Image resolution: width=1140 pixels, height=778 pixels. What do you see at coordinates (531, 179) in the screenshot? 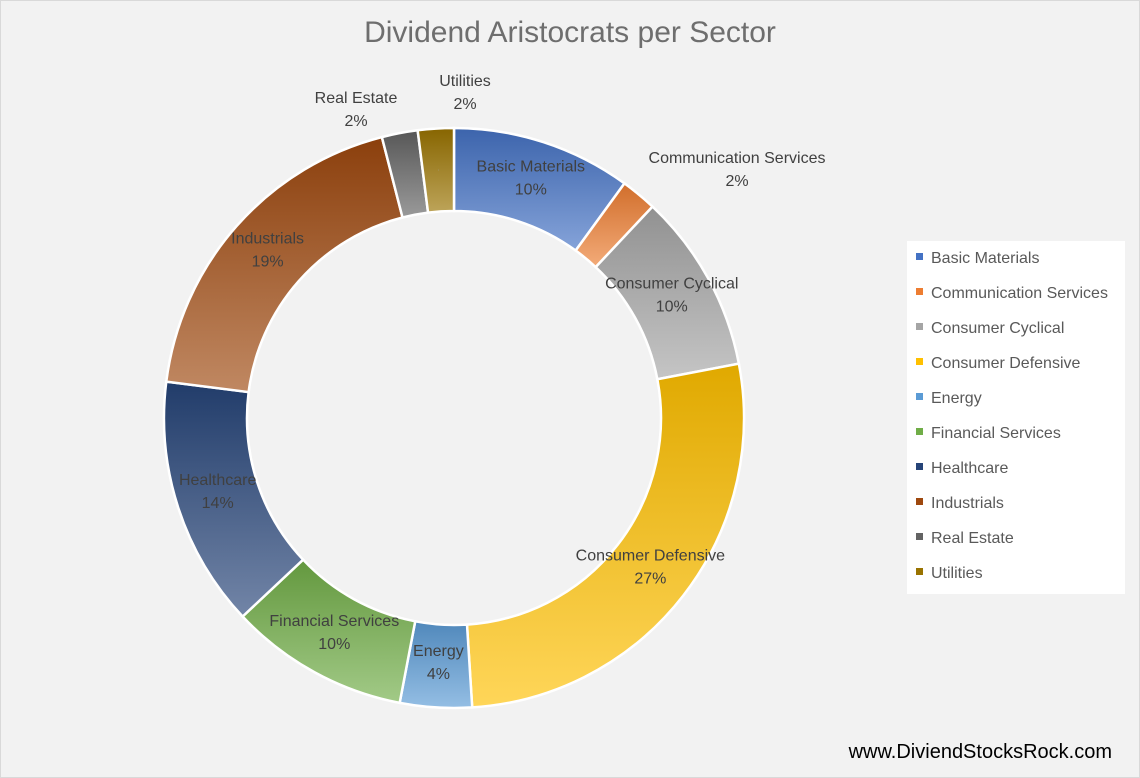
I see `data-label-basic-materials: Basic Materials 10%` at bounding box center [531, 179].